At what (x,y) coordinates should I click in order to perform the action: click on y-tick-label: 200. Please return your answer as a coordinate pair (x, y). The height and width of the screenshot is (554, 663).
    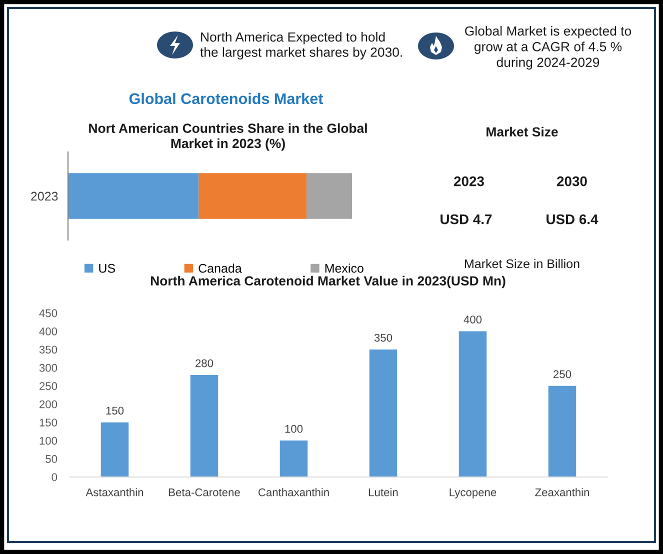
    Looking at the image, I should click on (49, 404).